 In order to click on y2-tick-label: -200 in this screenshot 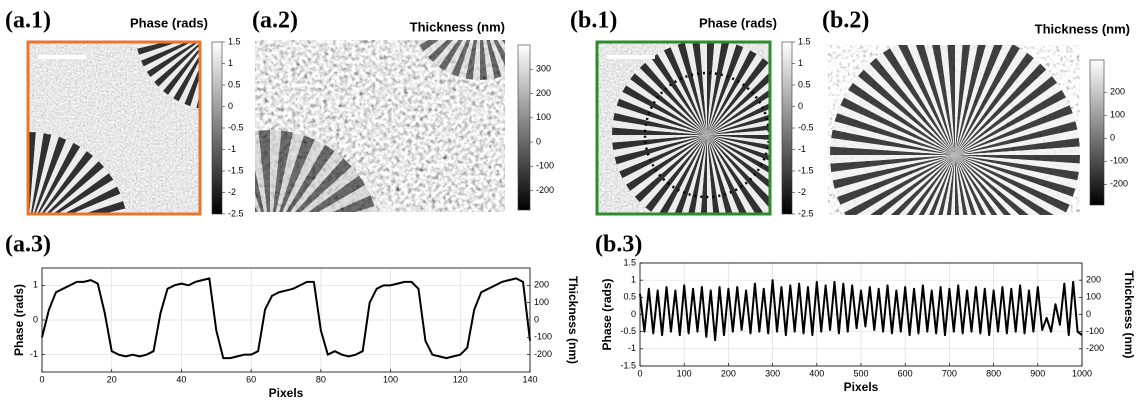, I will do `click(1095, 348)`.